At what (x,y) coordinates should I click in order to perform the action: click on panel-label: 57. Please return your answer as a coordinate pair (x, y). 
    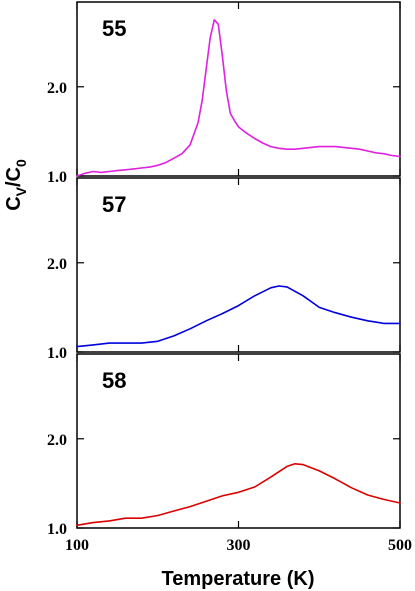
    Looking at the image, I should click on (114, 204).